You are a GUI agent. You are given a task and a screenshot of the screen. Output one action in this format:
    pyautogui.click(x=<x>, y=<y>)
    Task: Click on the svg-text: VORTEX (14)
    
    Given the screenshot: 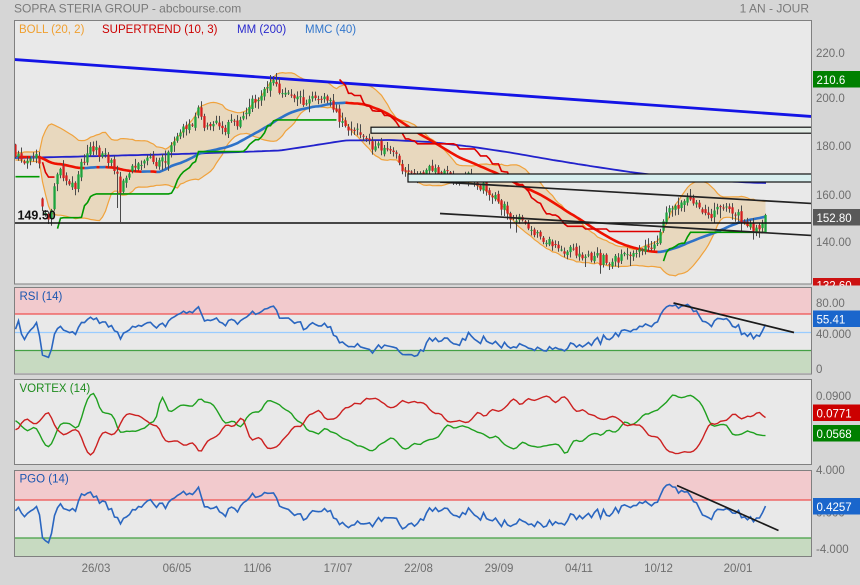 What is the action you would take?
    pyautogui.click(x=55, y=389)
    